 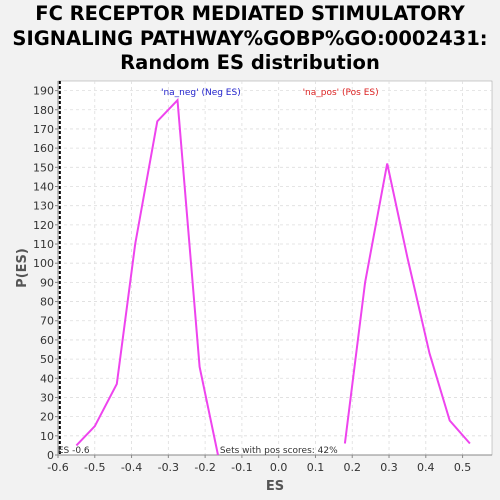 I want to click on chart-title-line-3: Random ES distribution, so click(x=250, y=62).